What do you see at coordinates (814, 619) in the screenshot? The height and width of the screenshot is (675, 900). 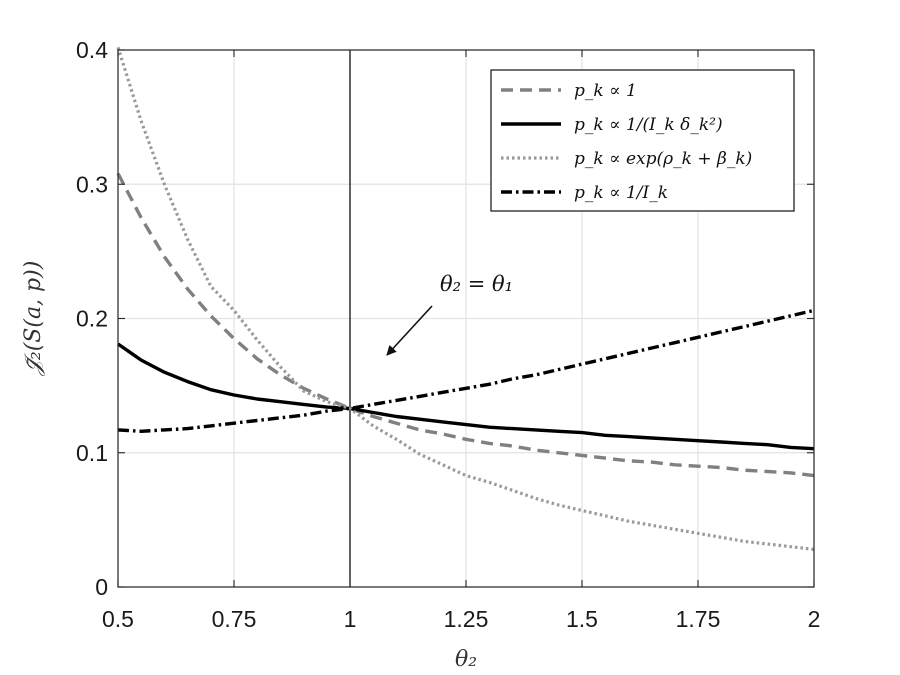 I see `x-tick-label: 2` at bounding box center [814, 619].